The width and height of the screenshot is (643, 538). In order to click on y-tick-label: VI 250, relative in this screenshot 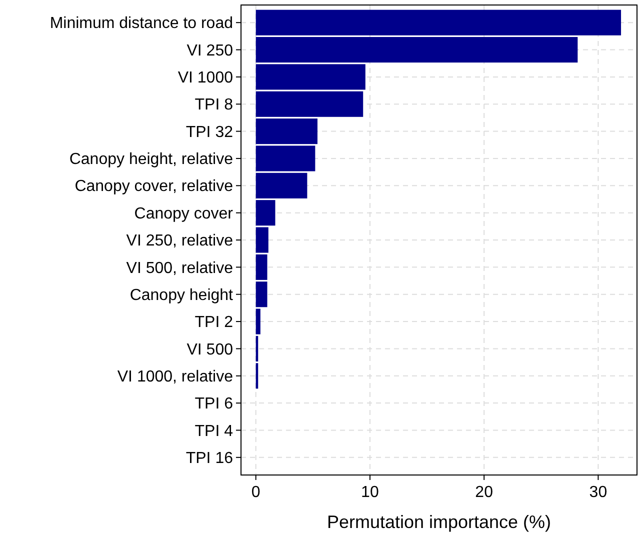, I will do `click(180, 241)`.